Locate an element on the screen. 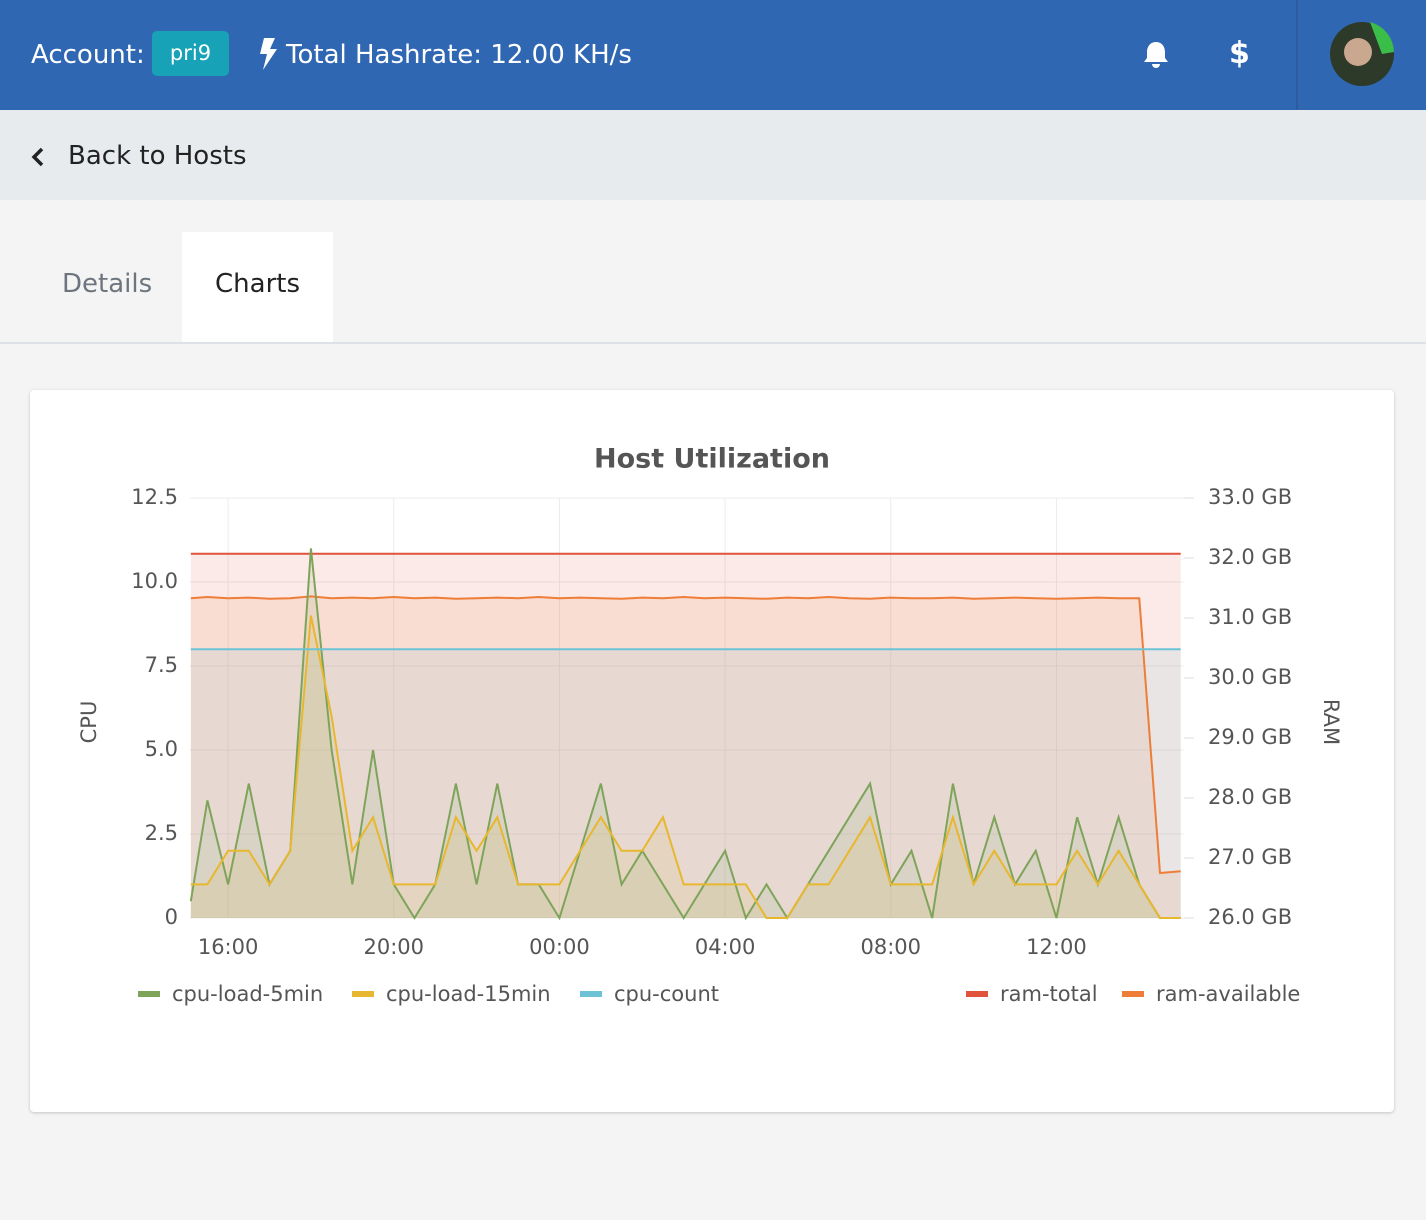 The image size is (1426, 1220). legend-label: ram-total is located at coordinates (1049, 994).